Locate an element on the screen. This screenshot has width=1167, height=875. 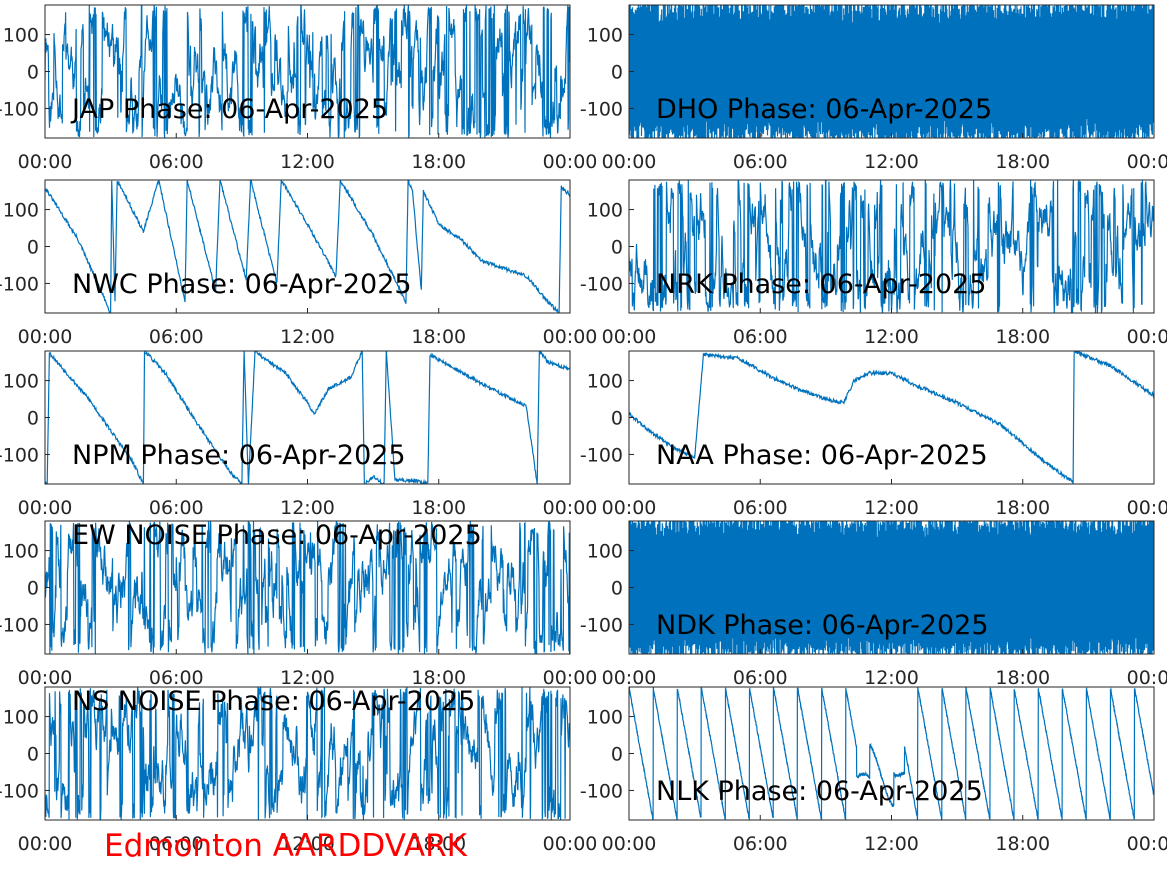
station-footer: Edmonton AARDDVARK is located at coordinates (286, 846).